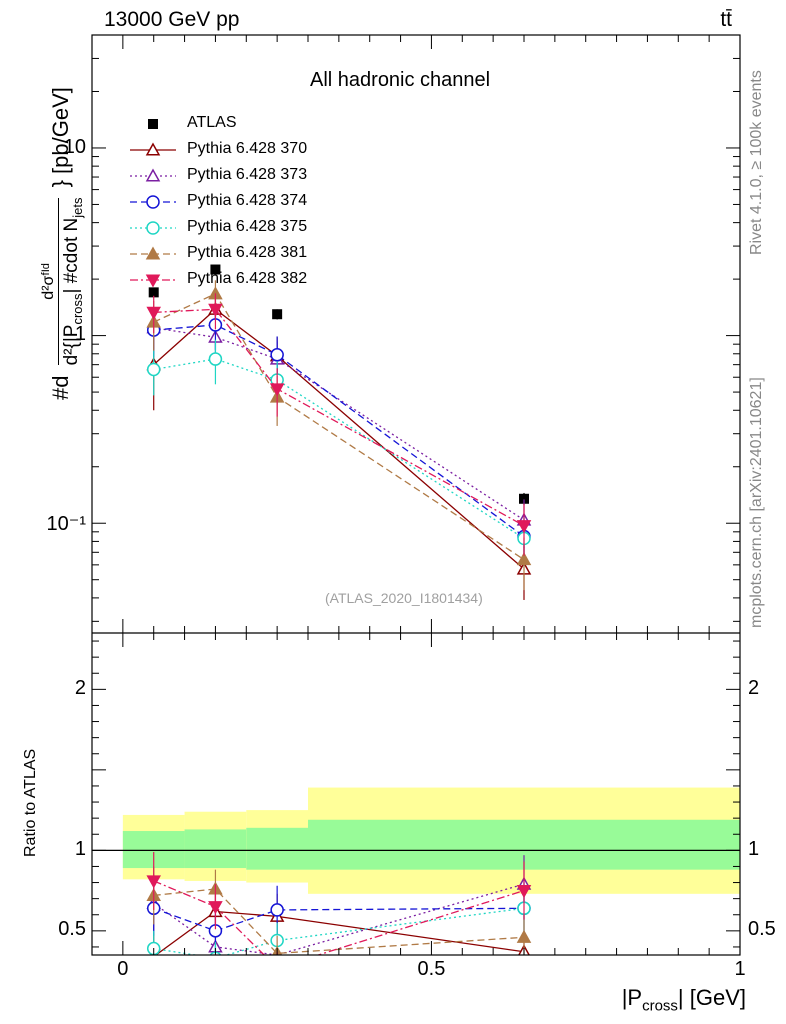  I want to click on legend-label-pythia-6-428-381: Pythia 6.428 381, so click(247, 252).